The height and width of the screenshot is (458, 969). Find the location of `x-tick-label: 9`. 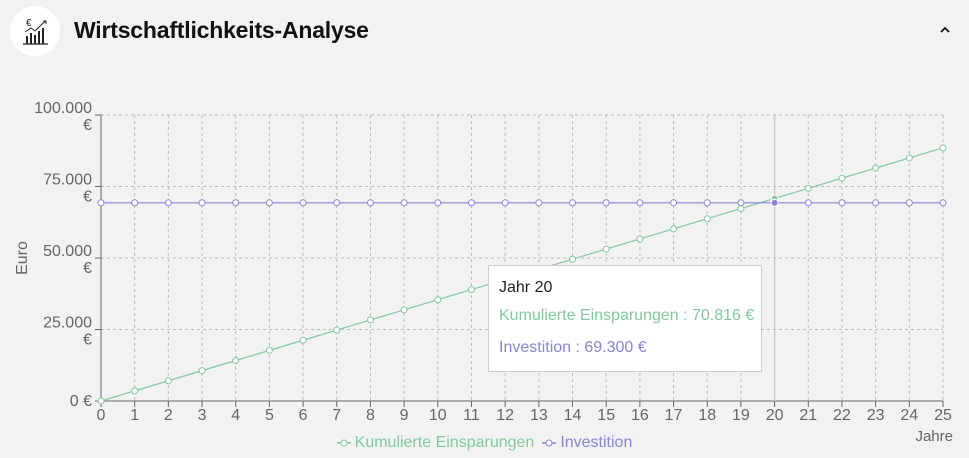

x-tick-label: 9 is located at coordinates (404, 415).